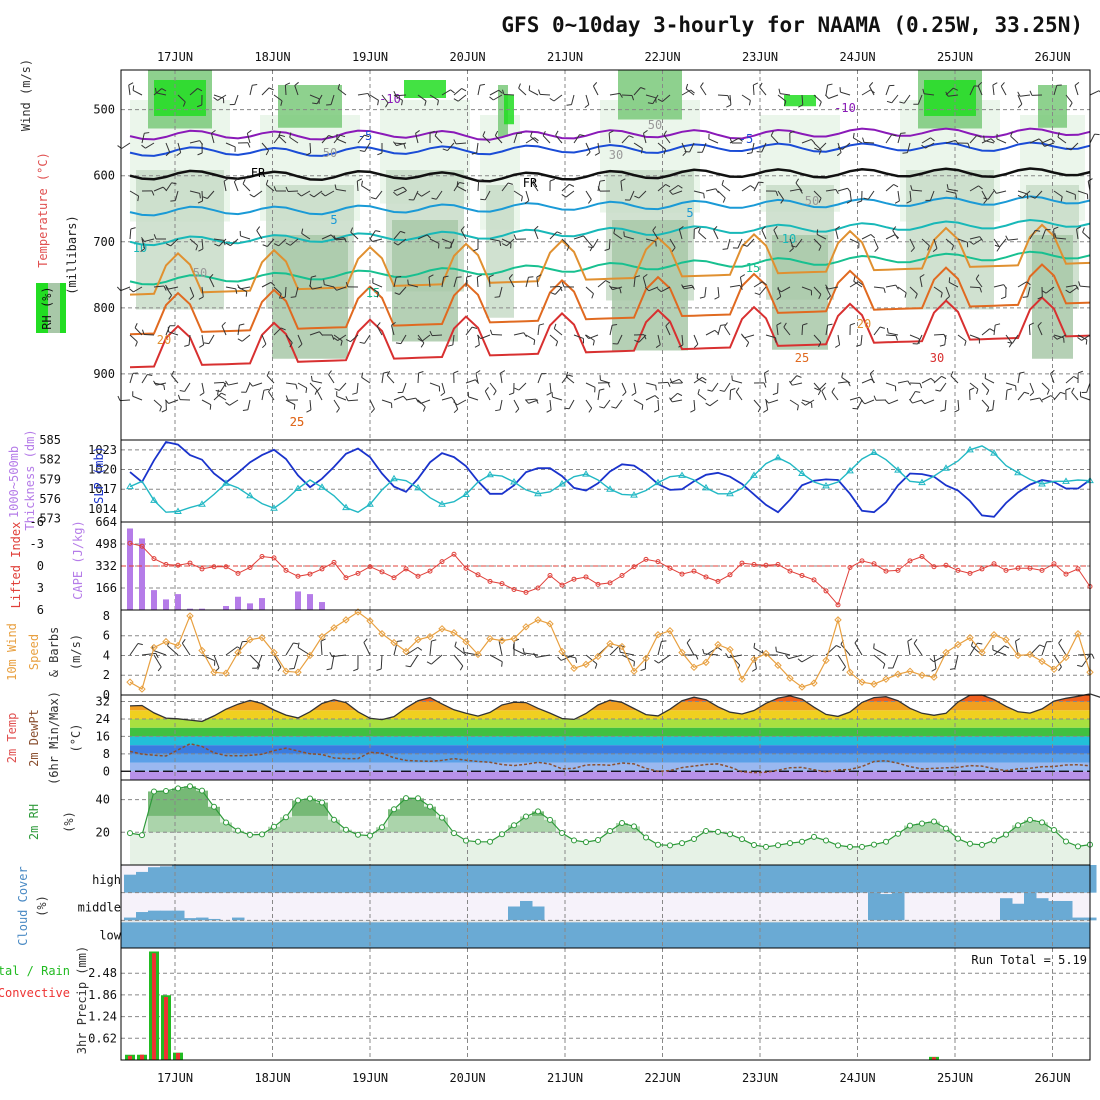 This screenshot has height=1100, width=1100. Describe the element at coordinates (200, 273) in the screenshot. I see `rh-contour-label: 50` at that location.